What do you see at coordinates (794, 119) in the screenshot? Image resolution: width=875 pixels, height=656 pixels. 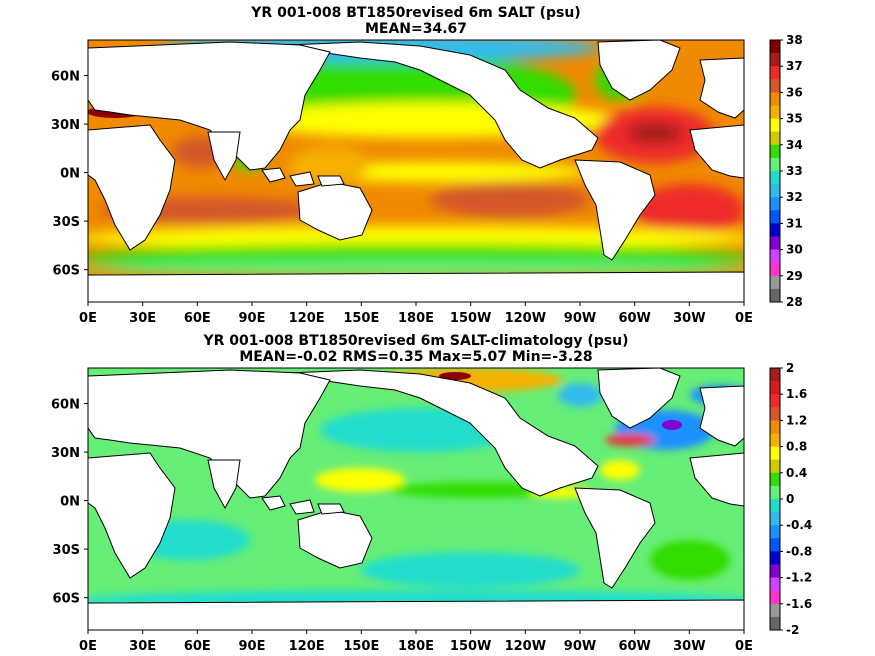 I see `colorbar-tick-label: 35` at bounding box center [794, 119].